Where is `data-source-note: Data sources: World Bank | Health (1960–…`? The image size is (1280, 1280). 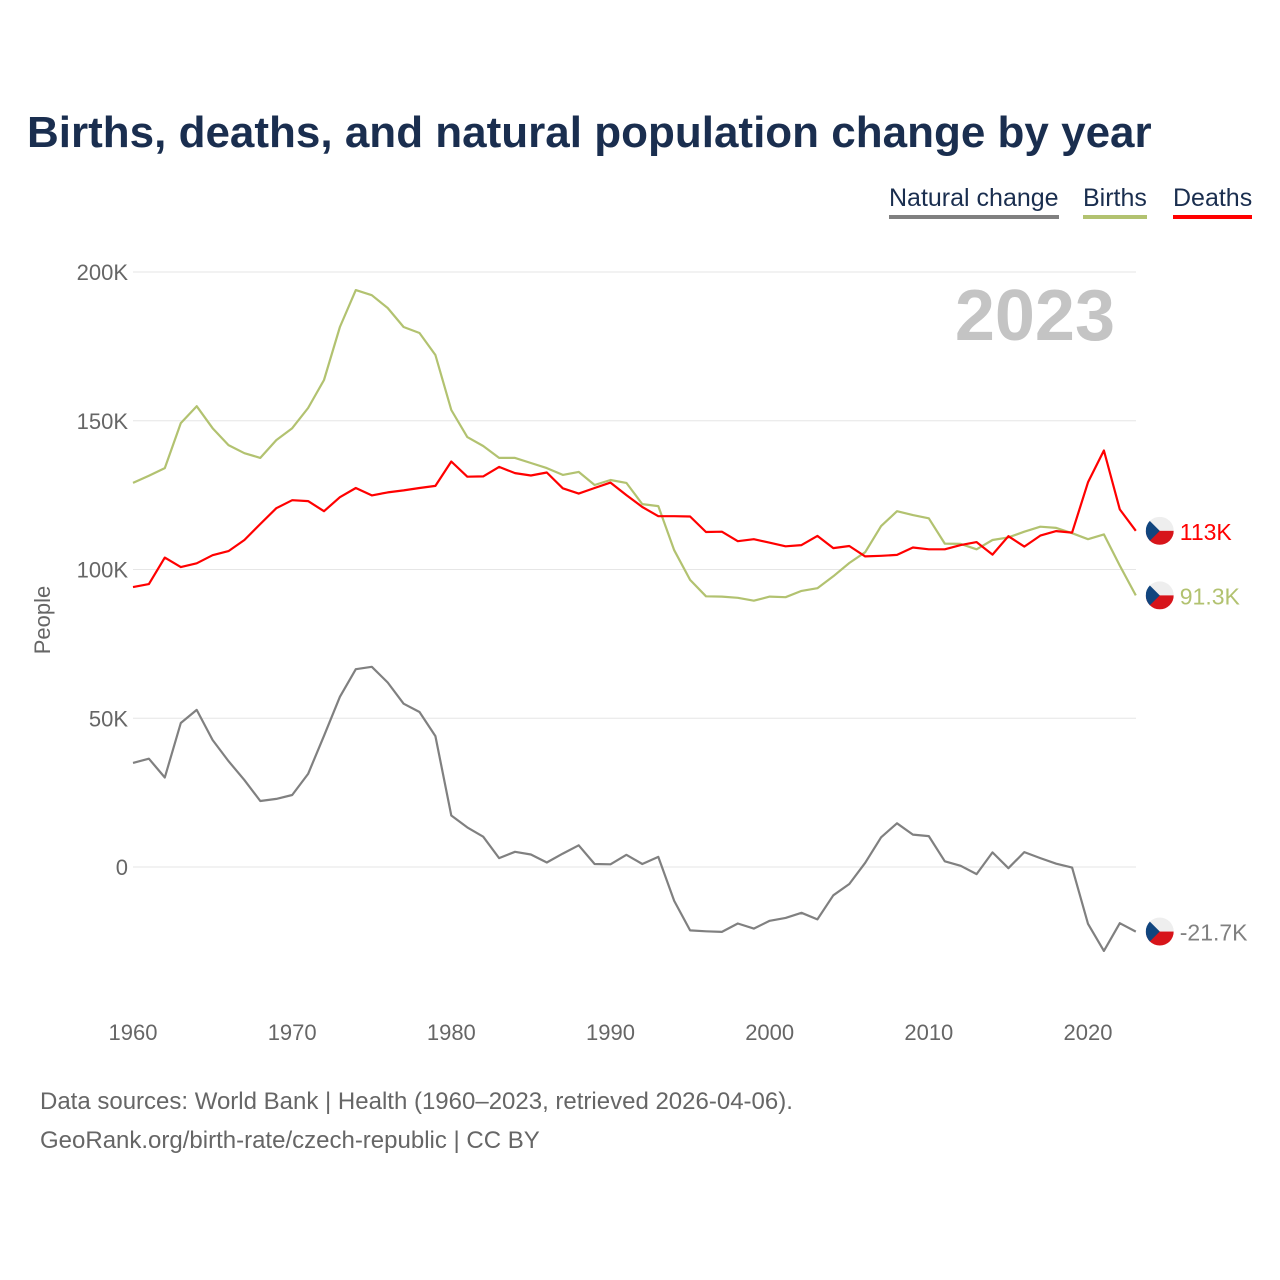
data-source-note: Data sources: World Bank | Health (1960–… is located at coordinates (416, 1101).